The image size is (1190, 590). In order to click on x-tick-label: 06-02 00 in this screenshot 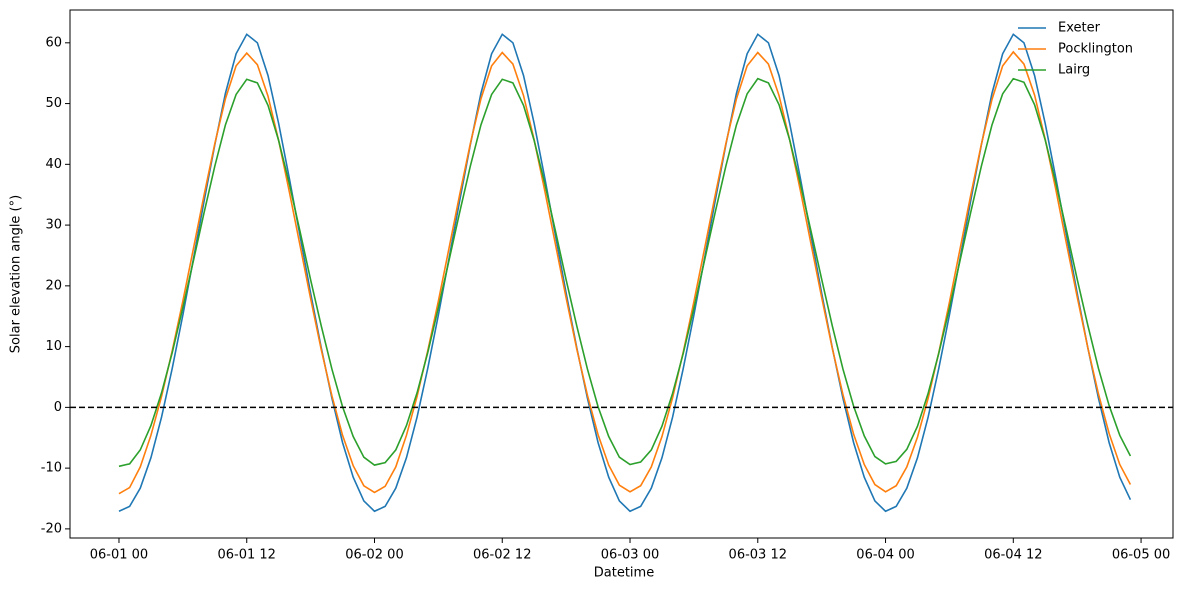, I will do `click(374, 555)`.